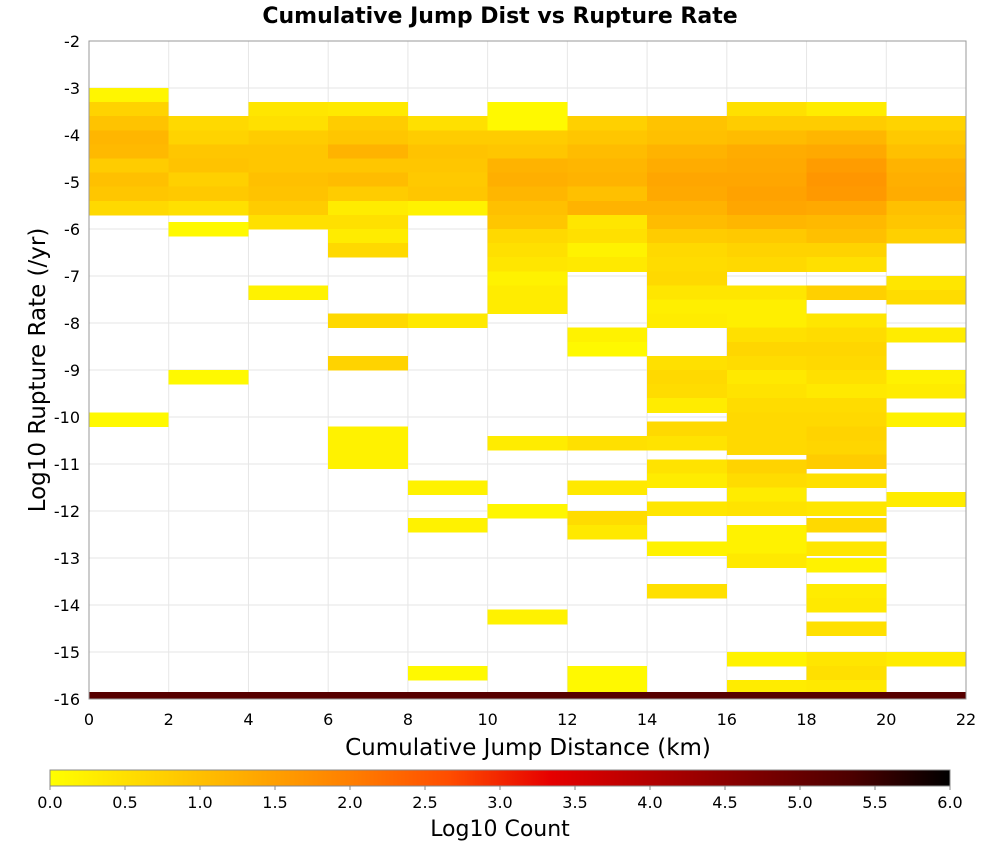 The height and width of the screenshot is (850, 1000). What do you see at coordinates (67, 652) in the screenshot?
I see `y-tick-label: -15` at bounding box center [67, 652].